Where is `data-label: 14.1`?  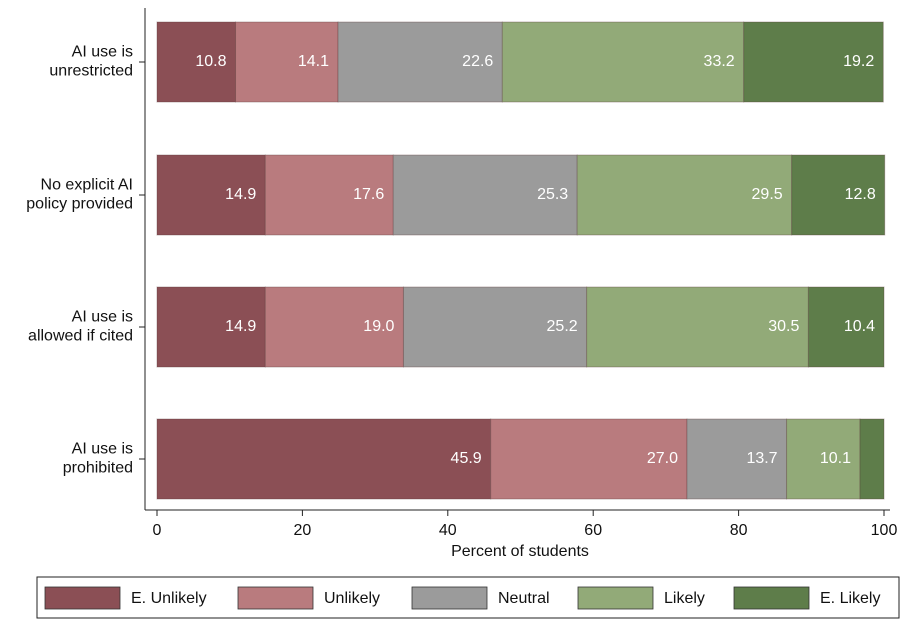 data-label: 14.1 is located at coordinates (313, 61).